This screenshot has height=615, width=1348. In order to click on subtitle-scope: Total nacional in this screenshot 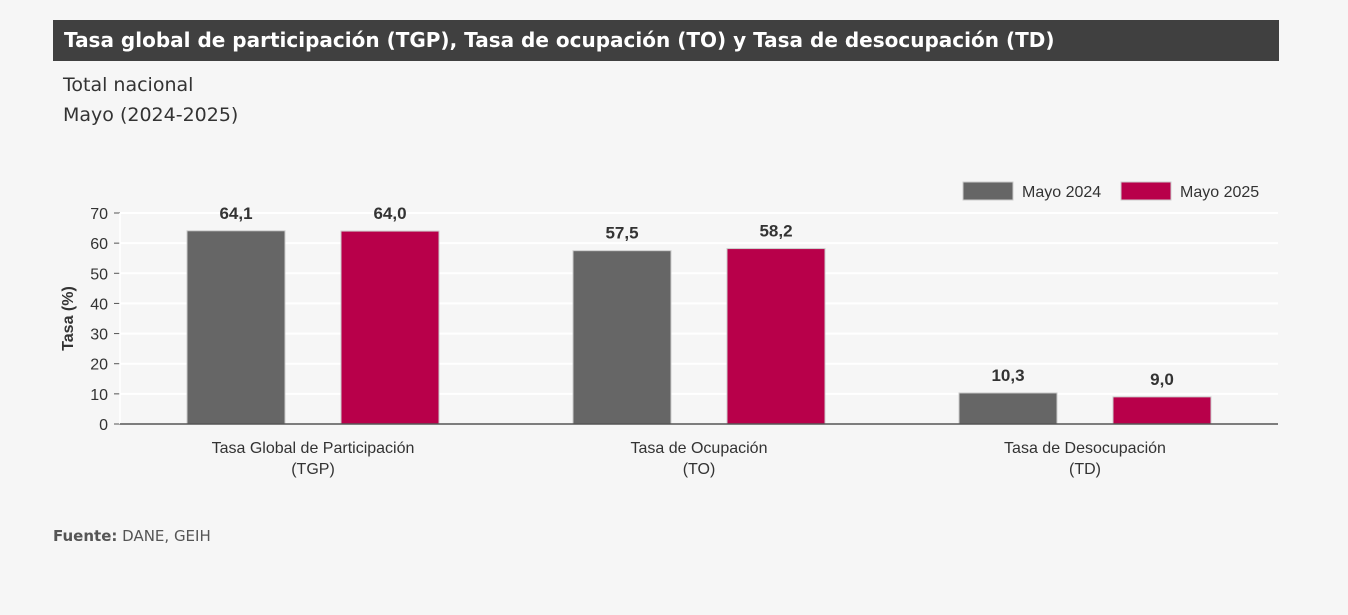, I will do `click(128, 85)`.